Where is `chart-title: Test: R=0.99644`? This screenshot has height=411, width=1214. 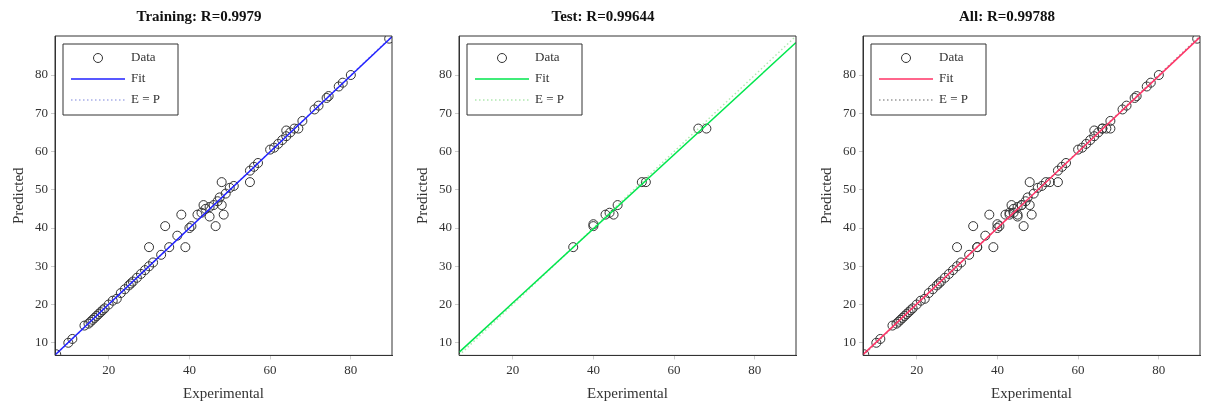 chart-title: Test: R=0.99644 is located at coordinates (603, 15).